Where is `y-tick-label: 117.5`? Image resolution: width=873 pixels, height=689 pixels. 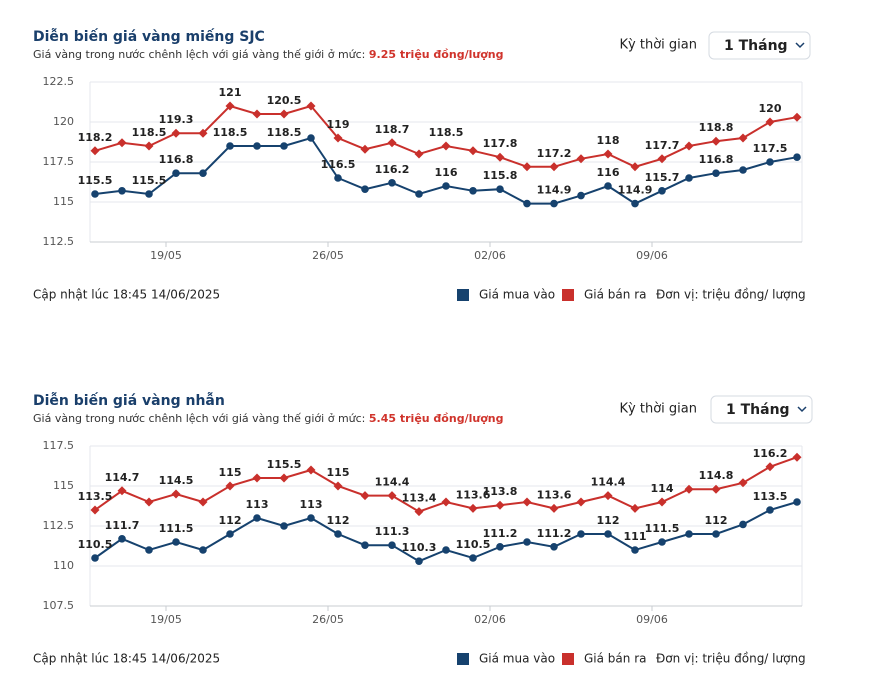 y-tick-label: 117.5 is located at coordinates (59, 161).